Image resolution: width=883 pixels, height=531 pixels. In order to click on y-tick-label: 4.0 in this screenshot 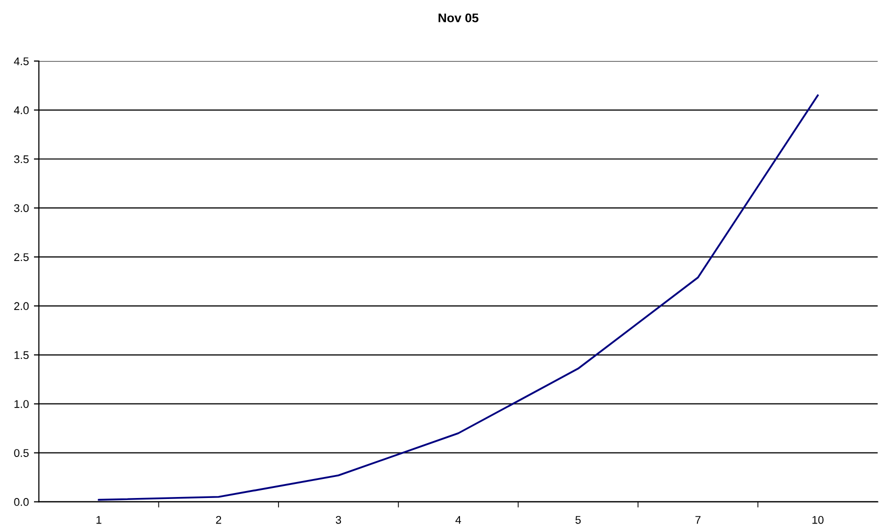, I will do `click(21, 110)`.